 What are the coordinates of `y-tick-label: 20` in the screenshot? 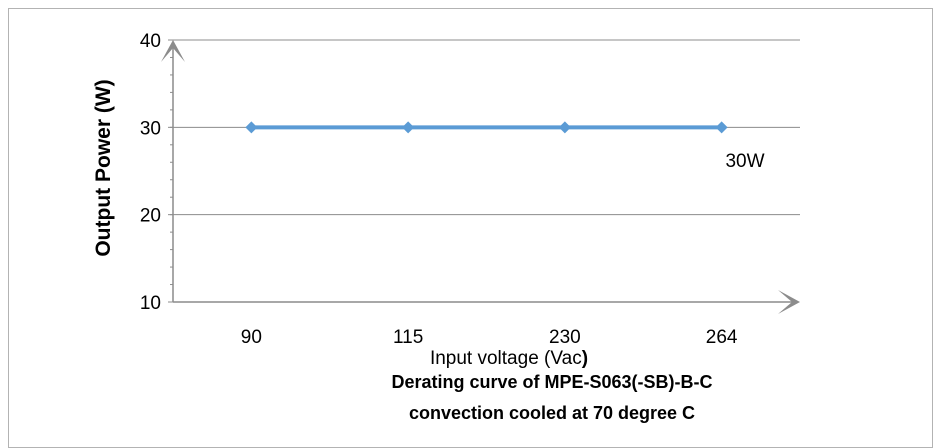 It's located at (150, 216).